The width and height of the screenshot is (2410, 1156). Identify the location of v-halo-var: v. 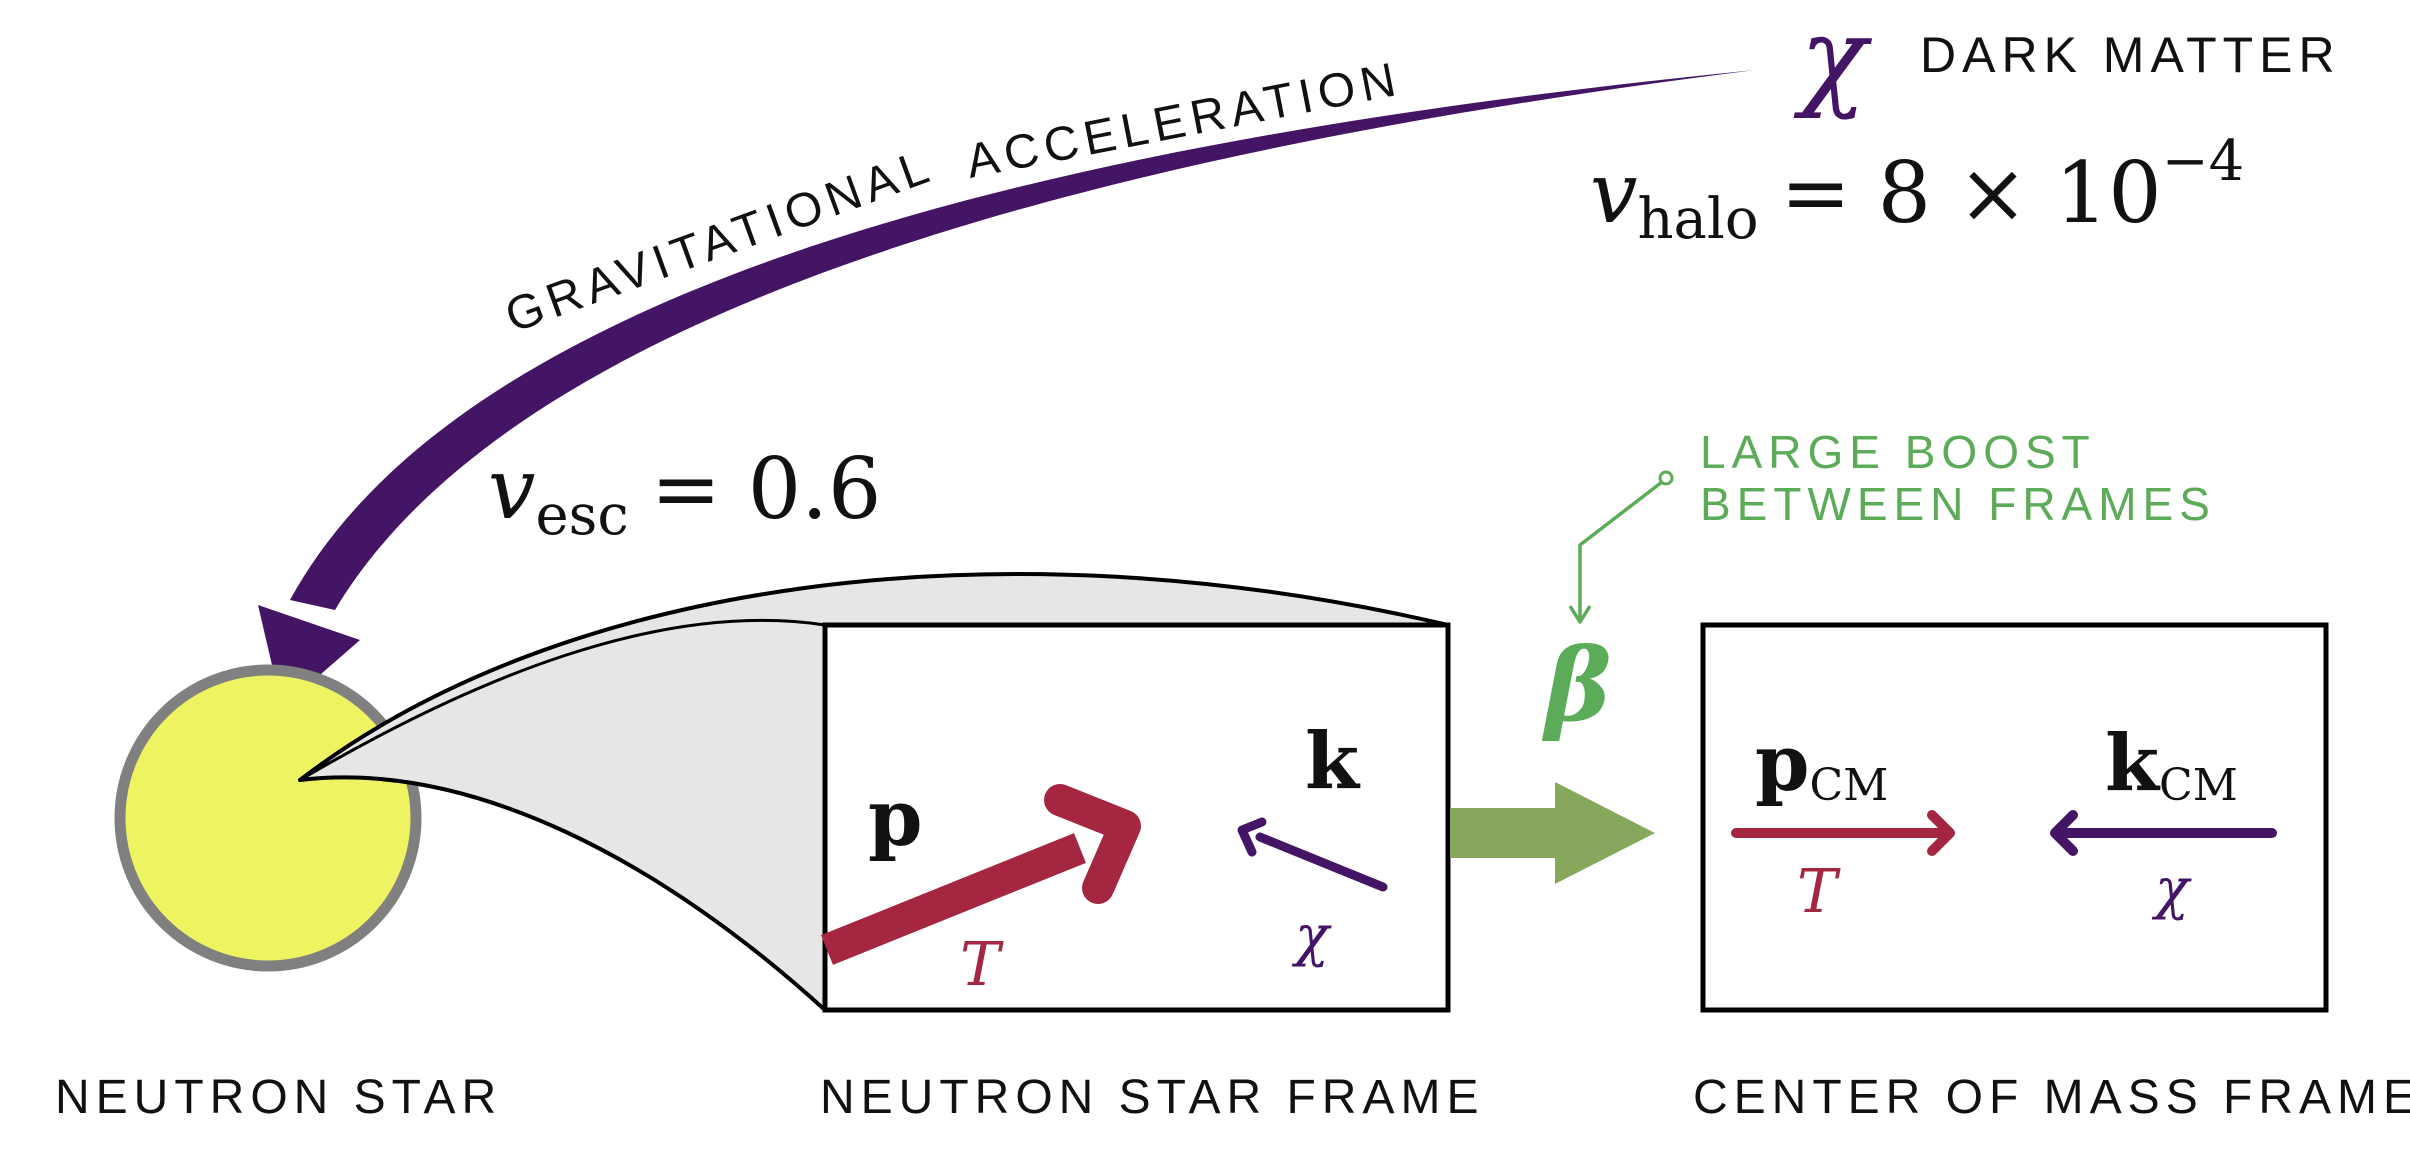
(1613, 193).